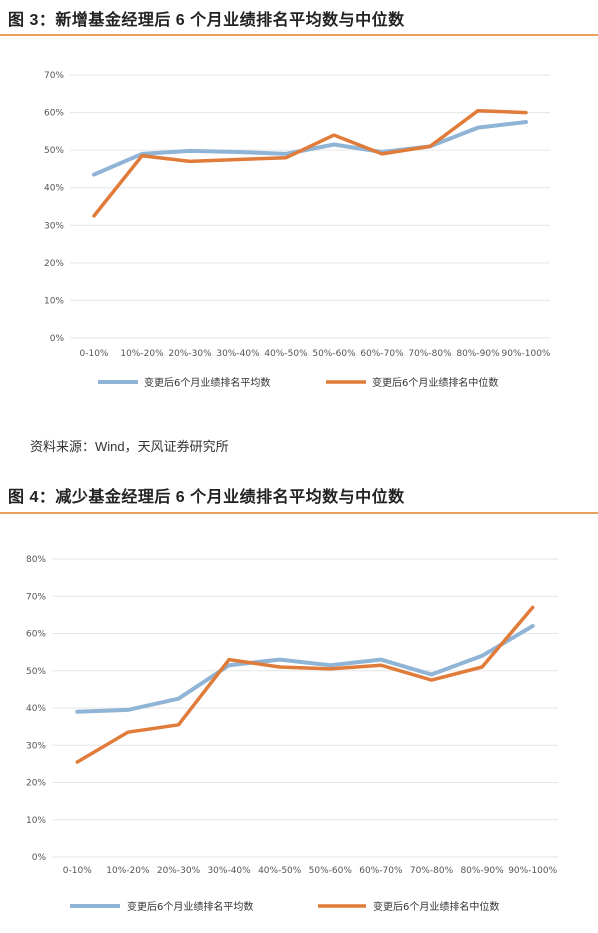  Describe the element at coordinates (36, 560) in the screenshot. I see `y-tick-label: 80%` at that location.